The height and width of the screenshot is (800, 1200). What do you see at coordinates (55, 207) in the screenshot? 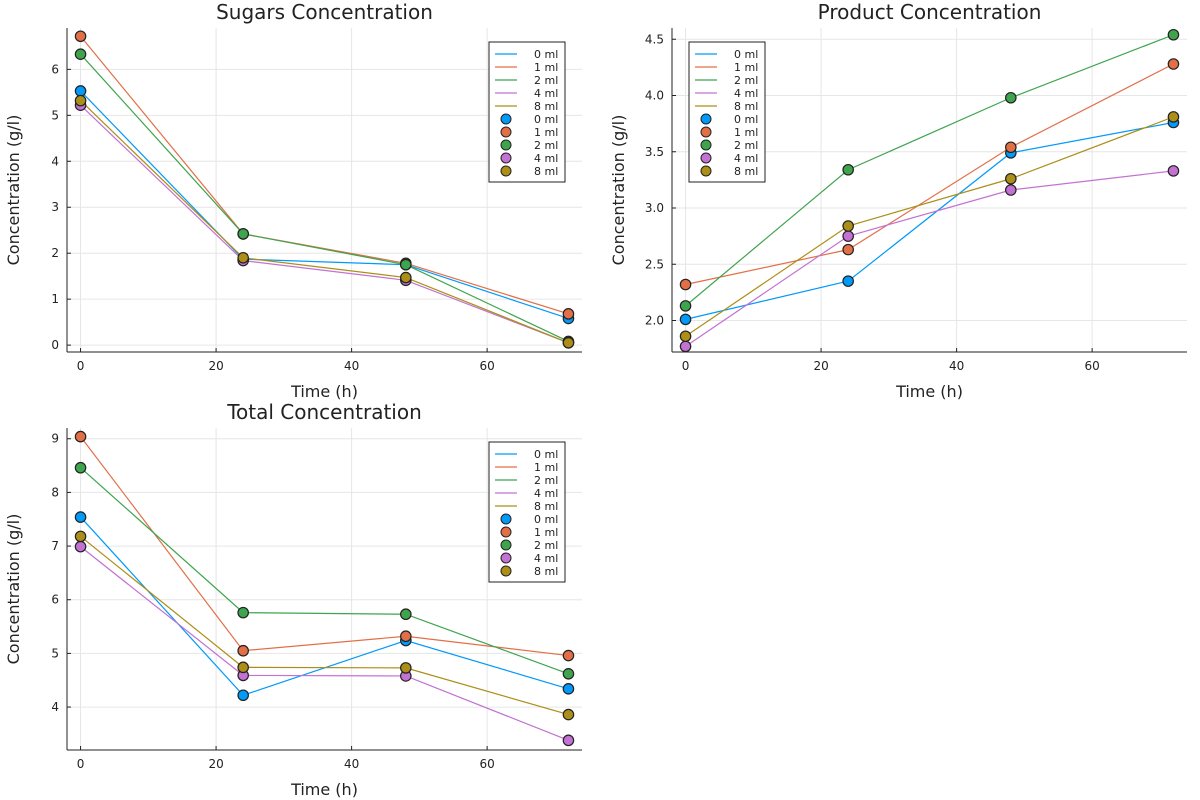
I see `y-tick-label: 3` at bounding box center [55, 207].